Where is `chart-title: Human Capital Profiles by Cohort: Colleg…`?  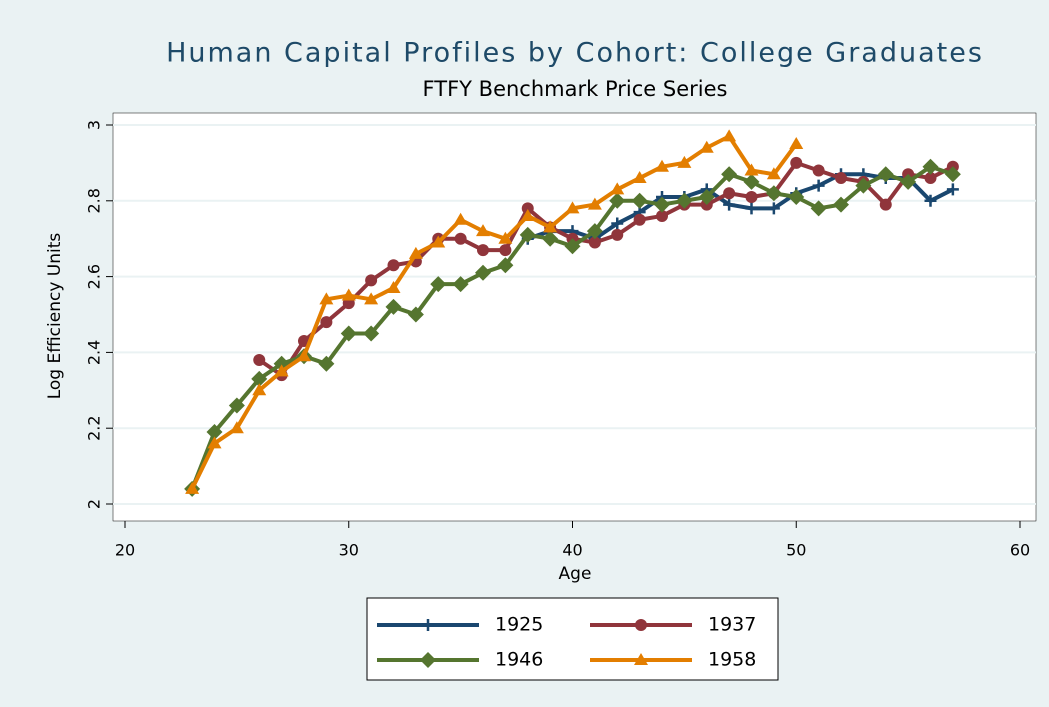 chart-title: Human Capital Profiles by Cohort: Colleg… is located at coordinates (575, 53).